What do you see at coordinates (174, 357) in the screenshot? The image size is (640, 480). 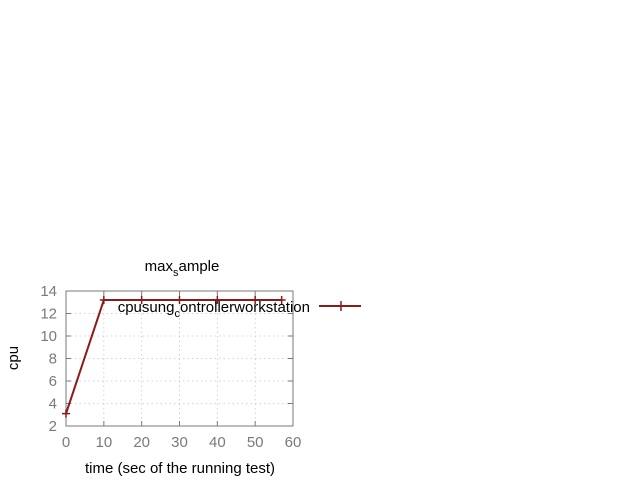 I see `series-layer` at bounding box center [174, 357].